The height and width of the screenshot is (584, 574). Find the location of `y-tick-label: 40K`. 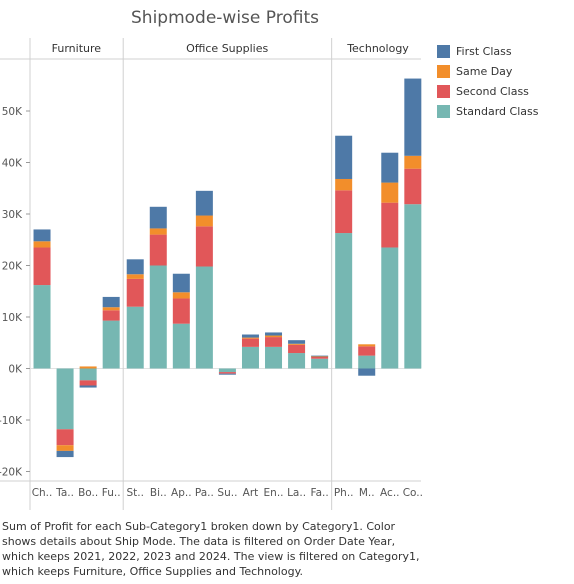

y-tick-label: 40K is located at coordinates (12, 164).